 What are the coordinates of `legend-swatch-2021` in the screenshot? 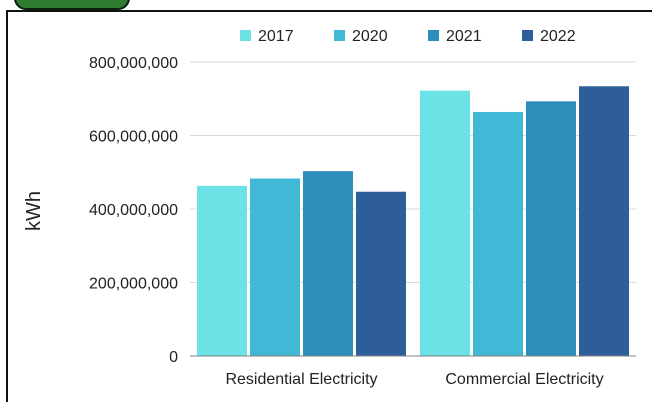 It's located at (433, 35).